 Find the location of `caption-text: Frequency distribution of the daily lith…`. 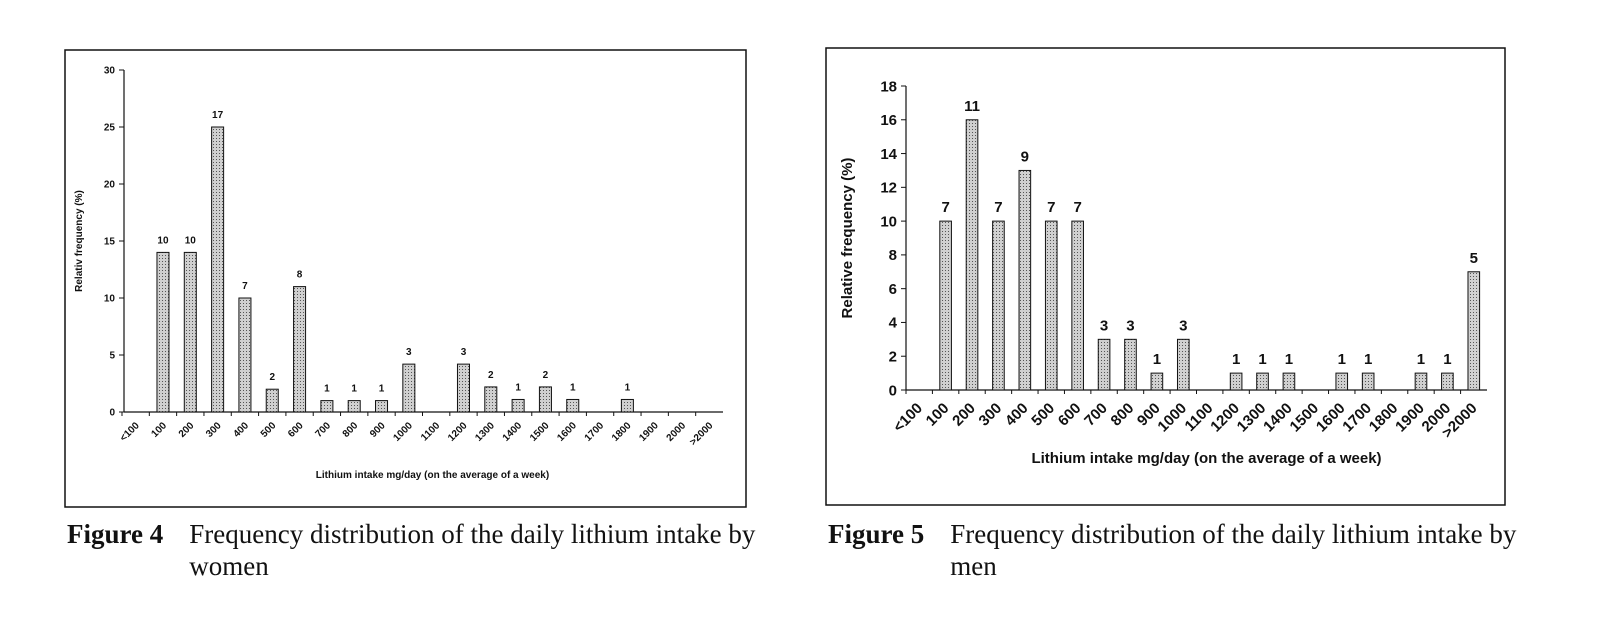

caption-text: Frequency distribution of the daily lith… is located at coordinates (472, 550).